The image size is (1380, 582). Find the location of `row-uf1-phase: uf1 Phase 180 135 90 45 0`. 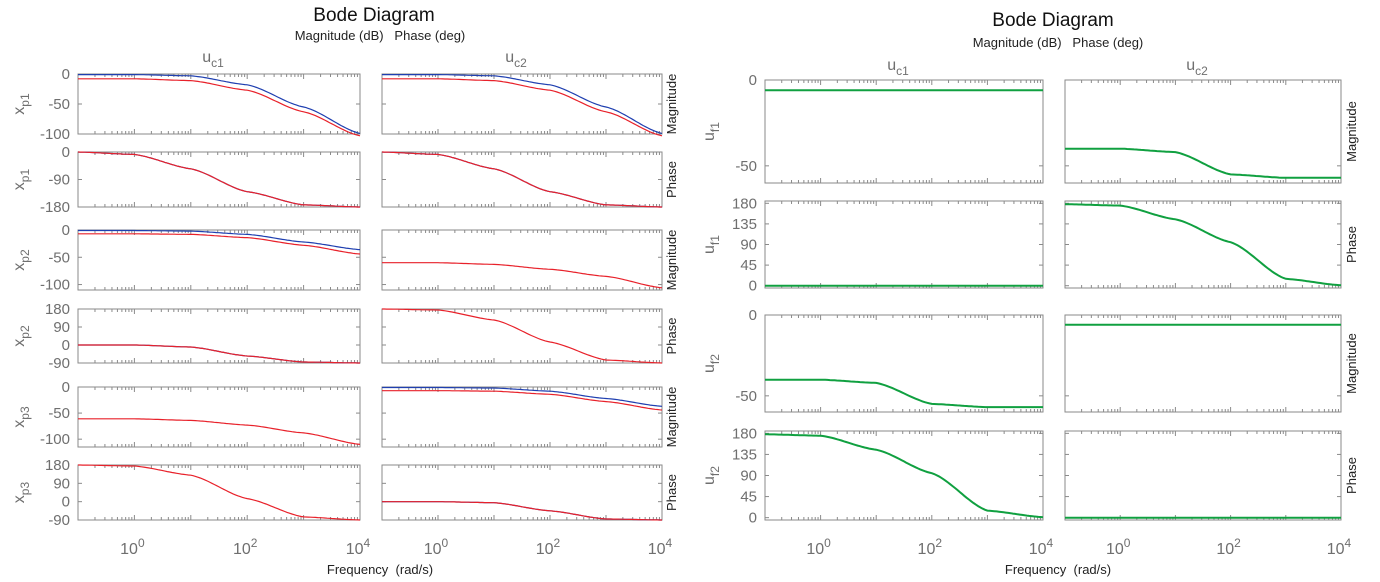

row-uf1-phase: uf1 Phase 180 135 90 45 0 is located at coordinates (1030, 244).